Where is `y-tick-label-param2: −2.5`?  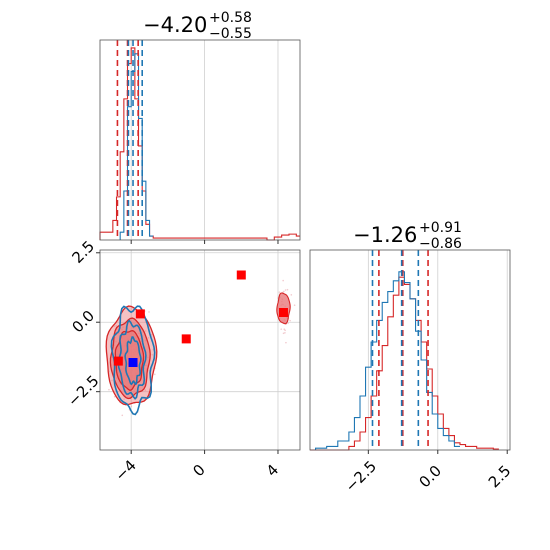
y-tick-label-param2: −2.5 is located at coordinates (83, 391).